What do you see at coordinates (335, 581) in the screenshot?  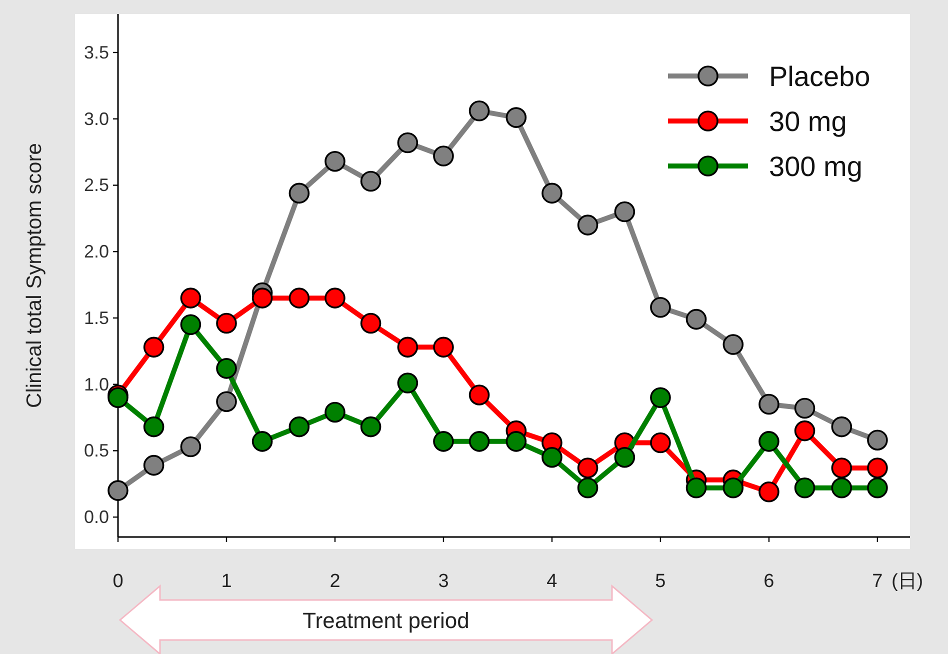 I see `x-tick-label: 2` at bounding box center [335, 581].